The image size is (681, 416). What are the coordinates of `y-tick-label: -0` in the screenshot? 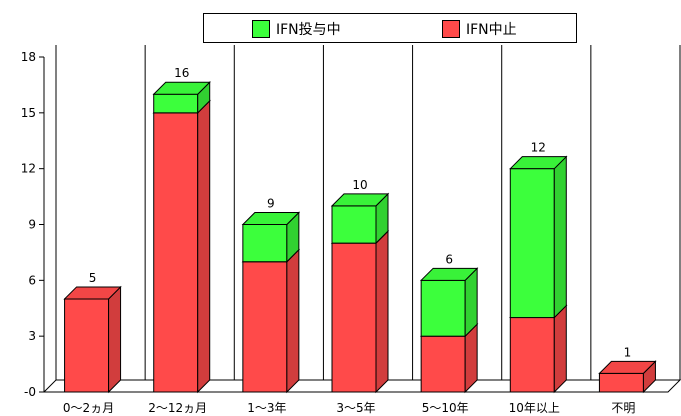 It's located at (30, 392).